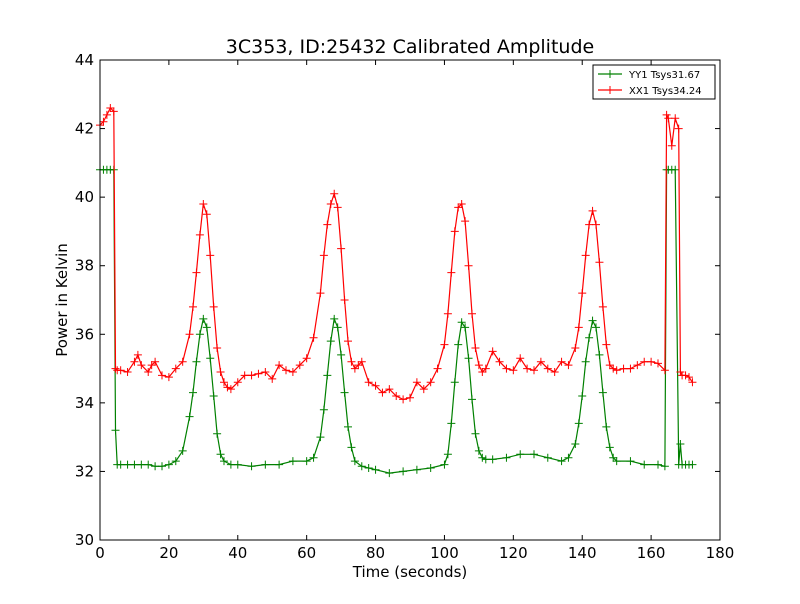  What do you see at coordinates (84, 540) in the screenshot?
I see `y-tick-label: 30` at bounding box center [84, 540].